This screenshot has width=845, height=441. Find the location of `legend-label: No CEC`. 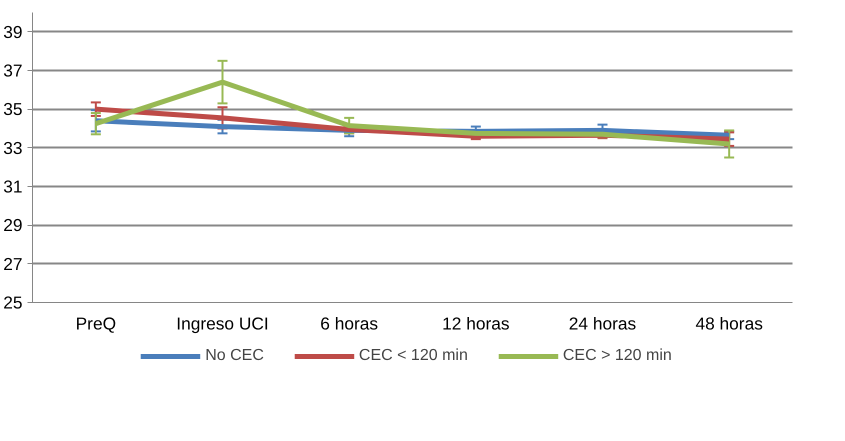

legend-label: No CEC is located at coordinates (234, 356).